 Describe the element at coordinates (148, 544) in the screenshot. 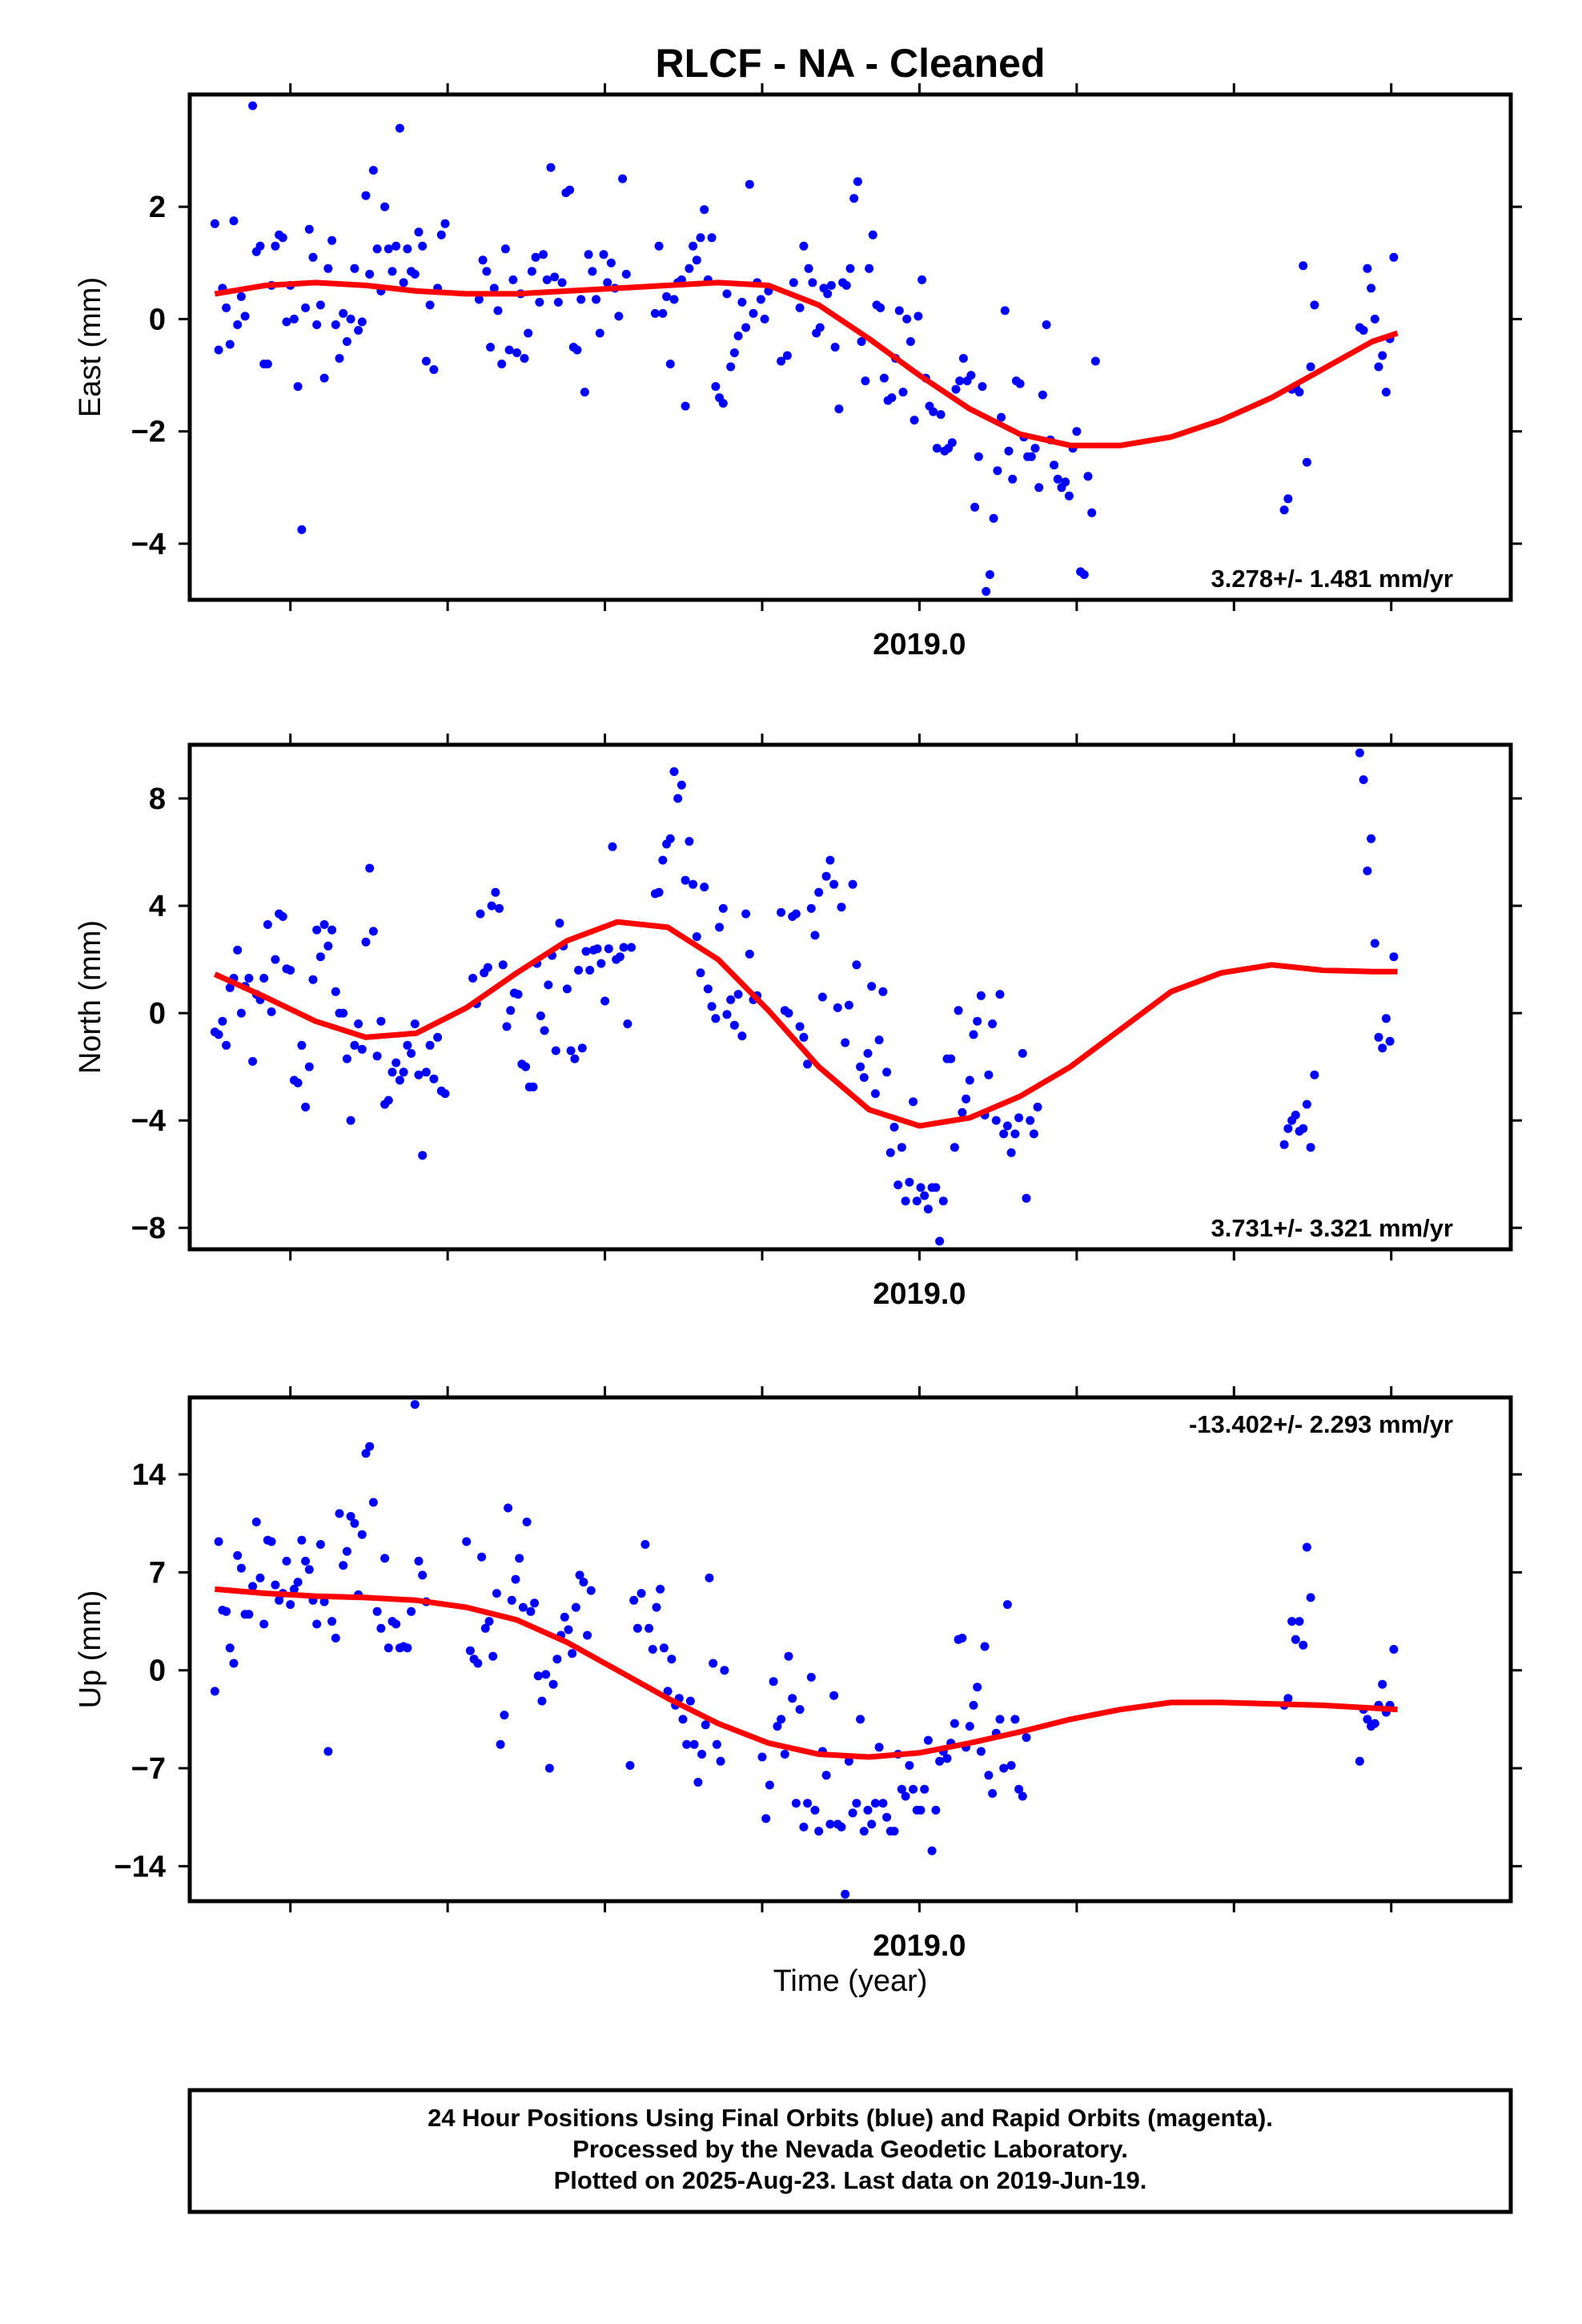

I see `east-ytick-label: −4` at that location.